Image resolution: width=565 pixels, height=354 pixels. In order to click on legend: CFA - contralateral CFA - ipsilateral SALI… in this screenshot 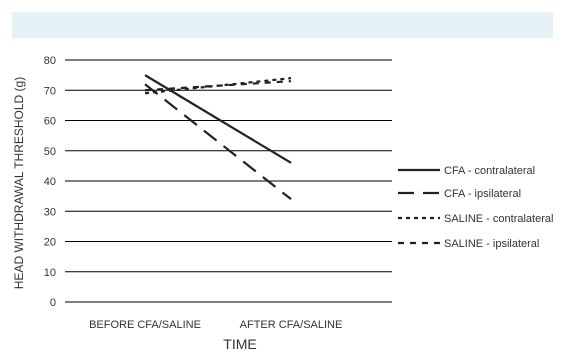, I will do `click(475, 207)`.